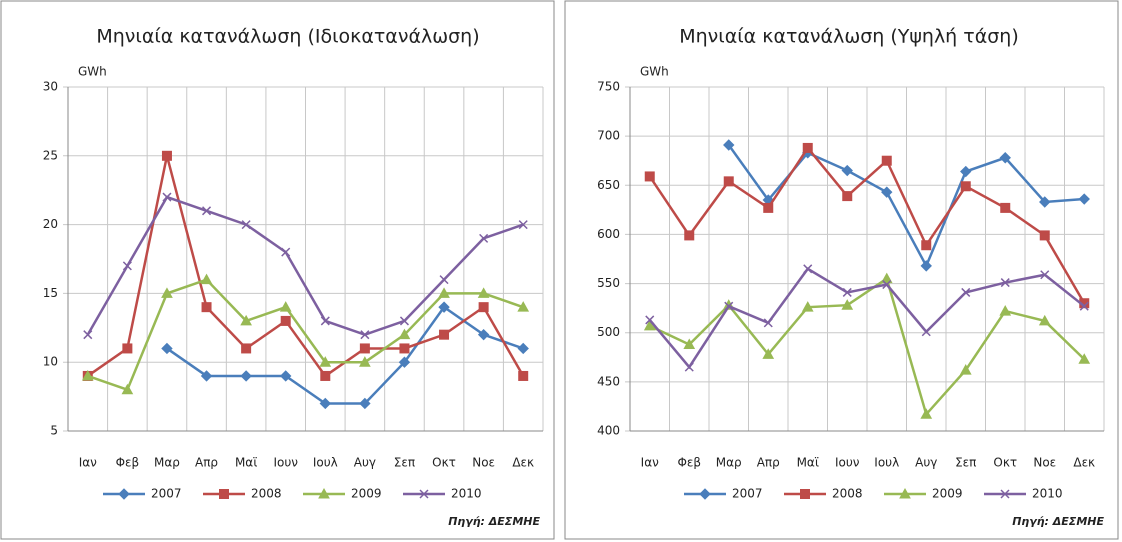 The image size is (1122, 542). I want to click on x-tick-label: Ιουν, so click(847, 463).